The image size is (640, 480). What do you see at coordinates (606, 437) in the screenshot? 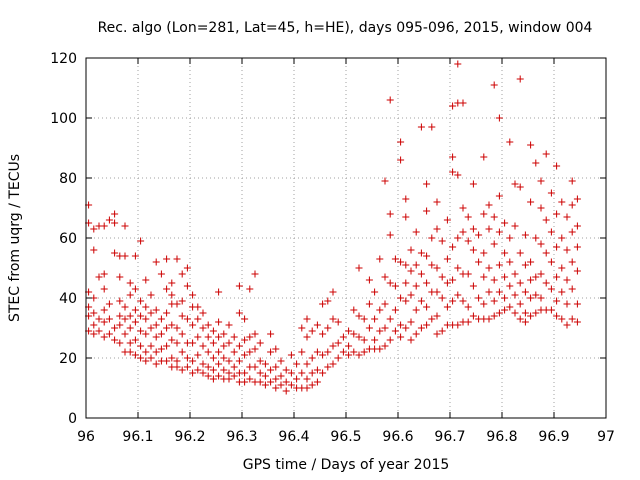
I see `x-tick-label: 97` at bounding box center [606, 437].